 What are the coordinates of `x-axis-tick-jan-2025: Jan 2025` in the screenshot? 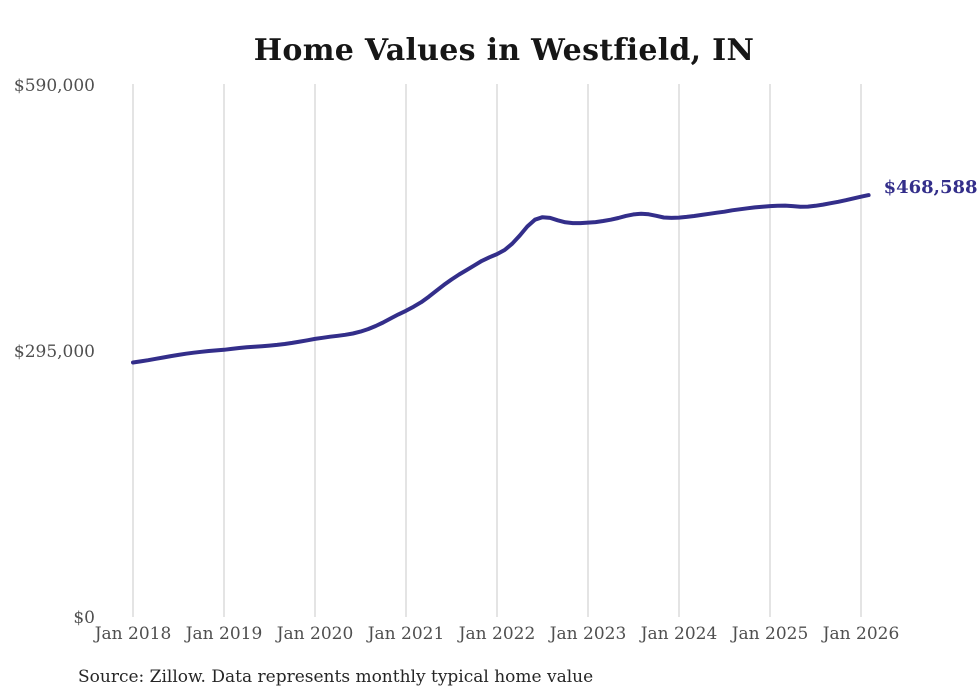 It's located at (770, 634).